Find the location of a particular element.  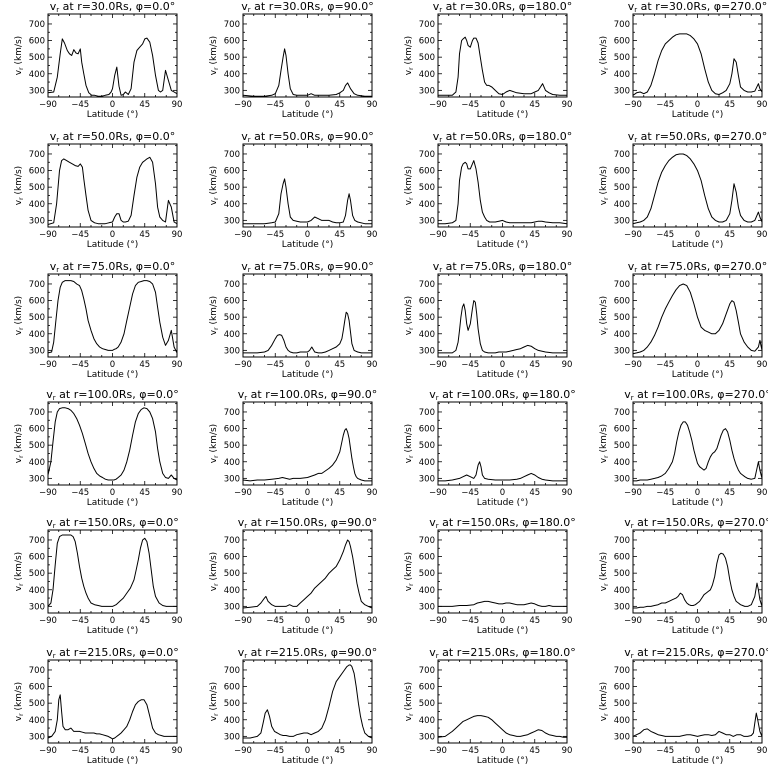

panel-title: vr at r=100.0Rs, φ=0.0° is located at coordinates (112, 395).